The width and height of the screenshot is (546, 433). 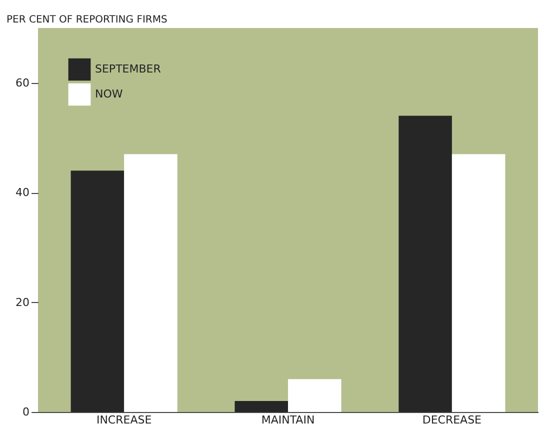 I want to click on y-axis-title: PER CENT OF REPORTING FIRMS, so click(x=87, y=20).